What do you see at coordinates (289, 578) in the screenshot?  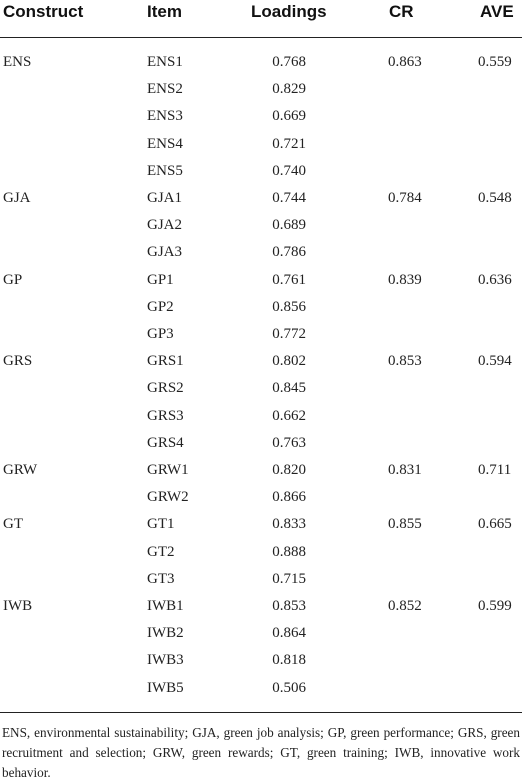 I see `cell-loading: 0.715` at bounding box center [289, 578].